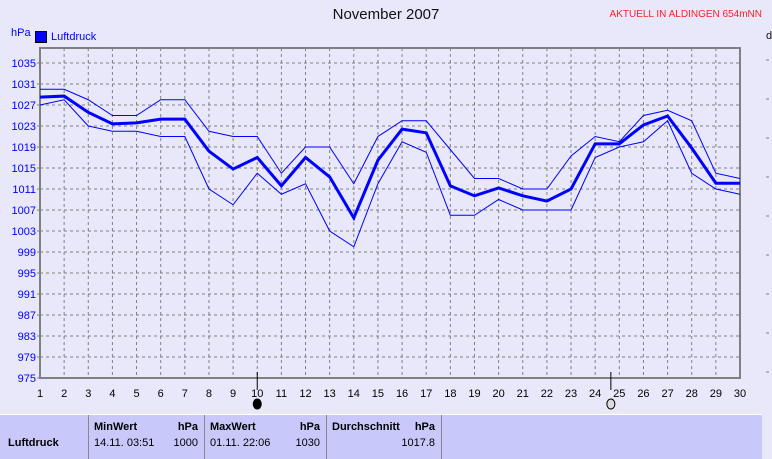 The width and height of the screenshot is (772, 459). Describe the element at coordinates (74, 37) in the screenshot. I see `legend-label: Luftdruck` at that location.